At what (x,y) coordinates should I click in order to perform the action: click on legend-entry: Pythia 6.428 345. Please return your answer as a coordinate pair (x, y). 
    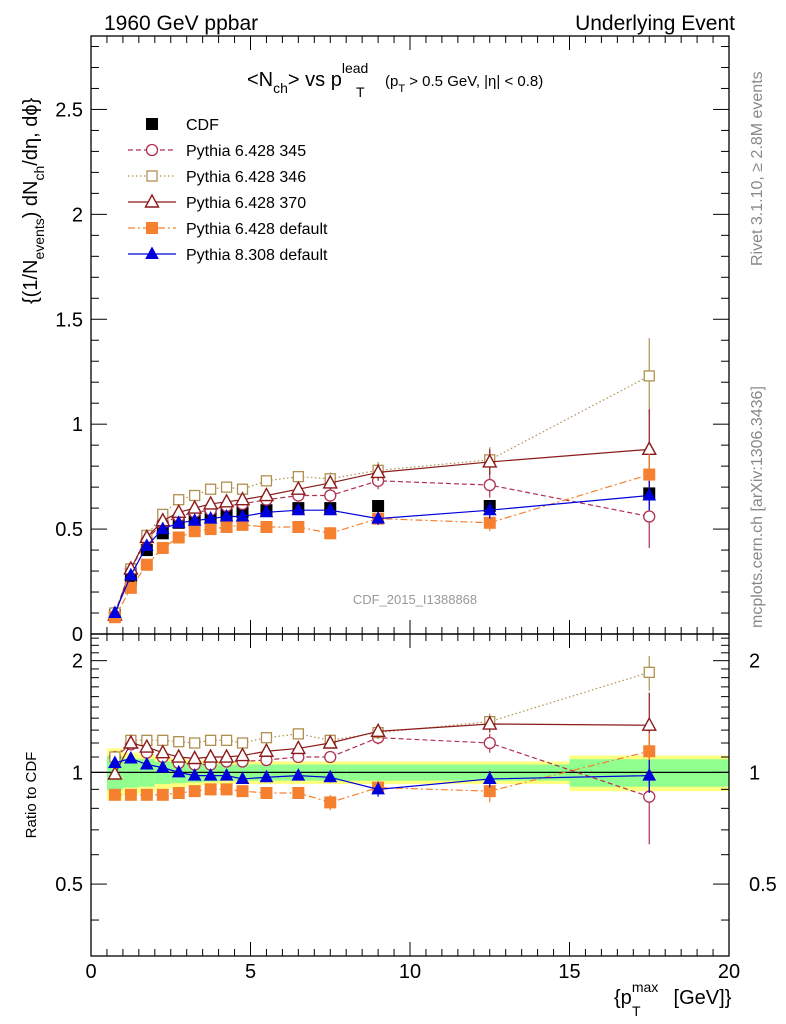
    Looking at the image, I should click on (217, 151).